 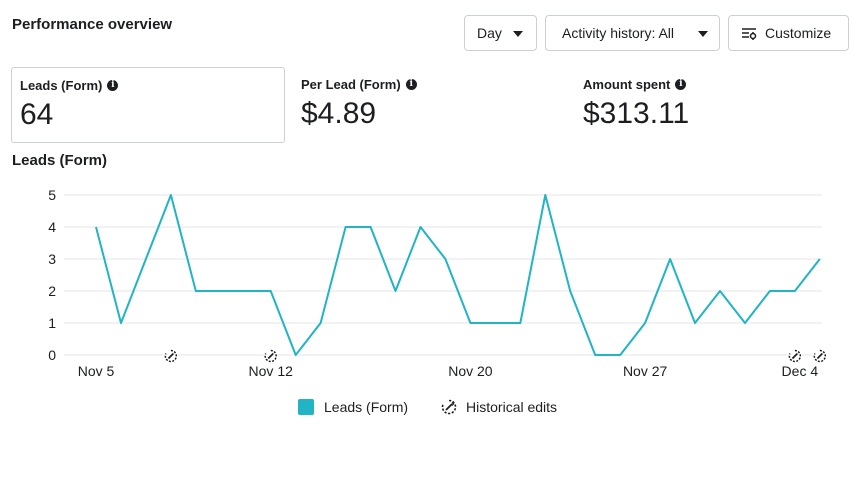 What do you see at coordinates (427, 407) in the screenshot?
I see `chart-legend: Leads (Form) Historical edits` at bounding box center [427, 407].